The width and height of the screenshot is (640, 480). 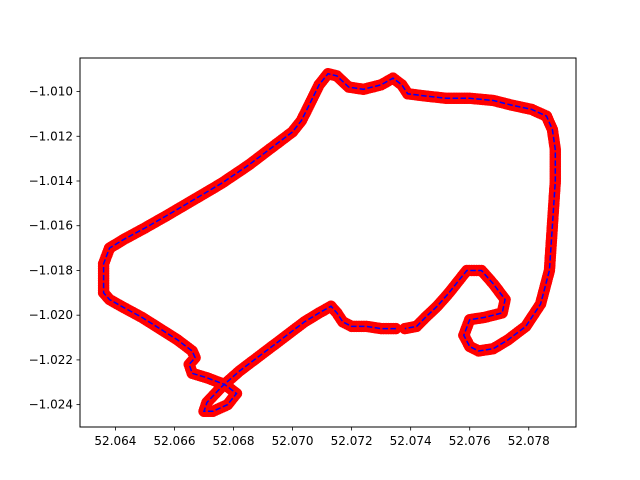 What do you see at coordinates (411, 441) in the screenshot?
I see `x-tick-label: 52.074` at bounding box center [411, 441].